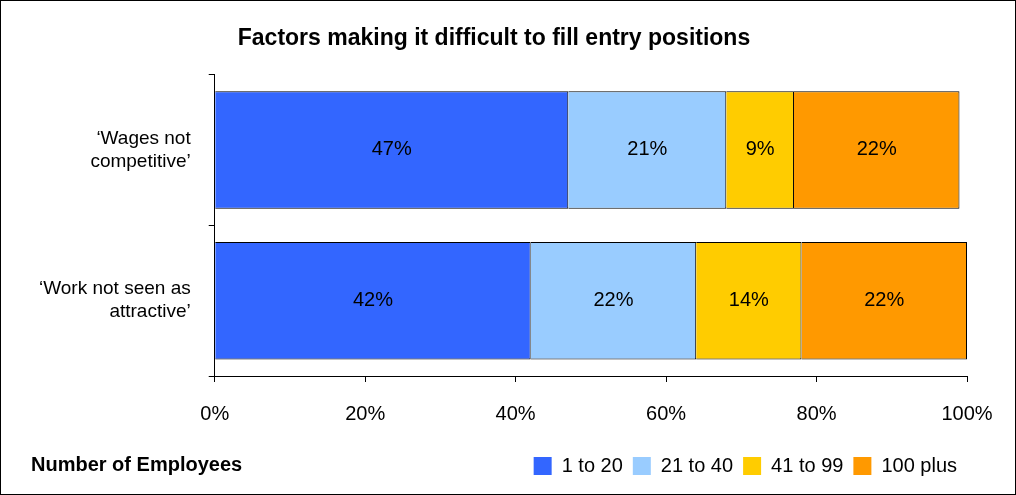 Image resolution: width=1016 pixels, height=495 pixels. I want to click on legend-label: 21 to 40, so click(697, 464).